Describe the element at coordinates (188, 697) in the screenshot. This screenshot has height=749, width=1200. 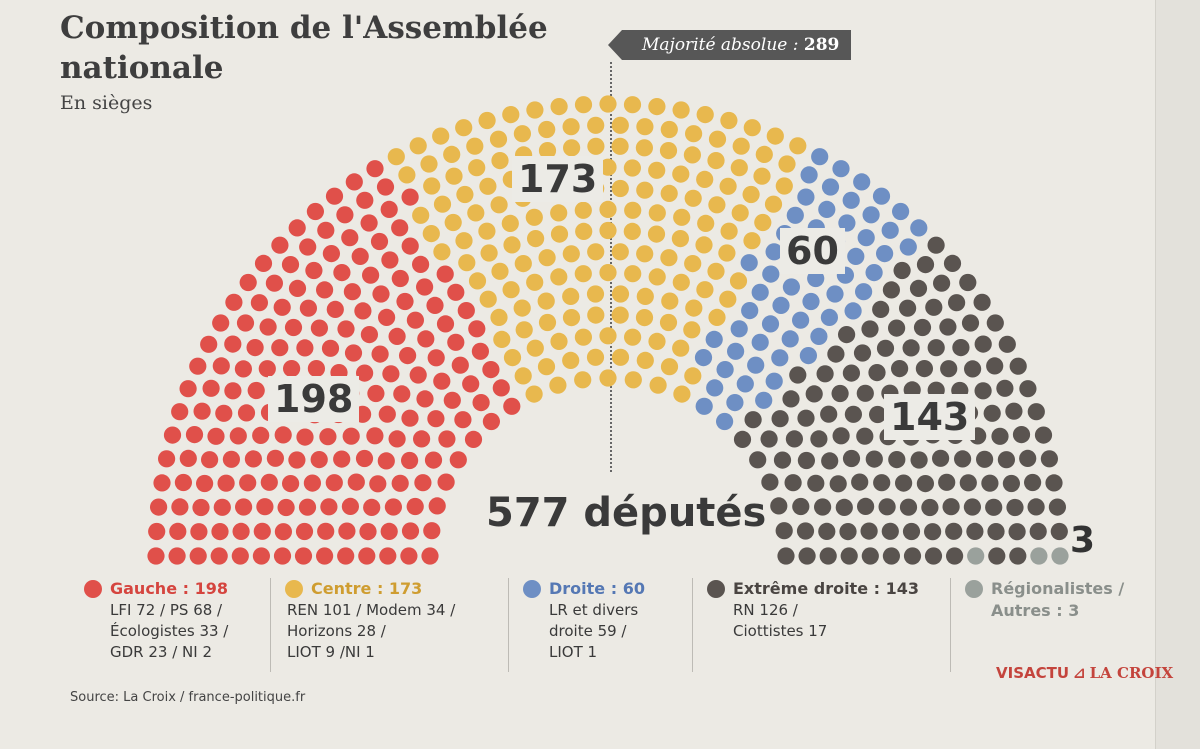
I see `source-note: Source: La Croix / france-politique.fr` at that location.